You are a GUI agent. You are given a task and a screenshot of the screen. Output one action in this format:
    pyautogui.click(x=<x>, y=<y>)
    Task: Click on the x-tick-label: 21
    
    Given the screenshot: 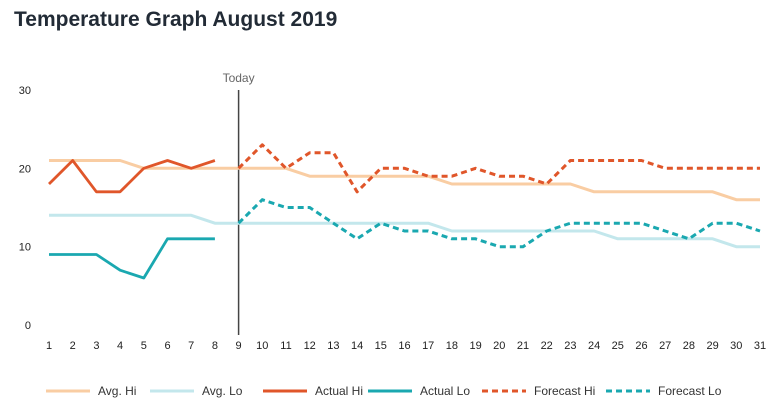 What is the action you would take?
    pyautogui.click(x=523, y=346)
    